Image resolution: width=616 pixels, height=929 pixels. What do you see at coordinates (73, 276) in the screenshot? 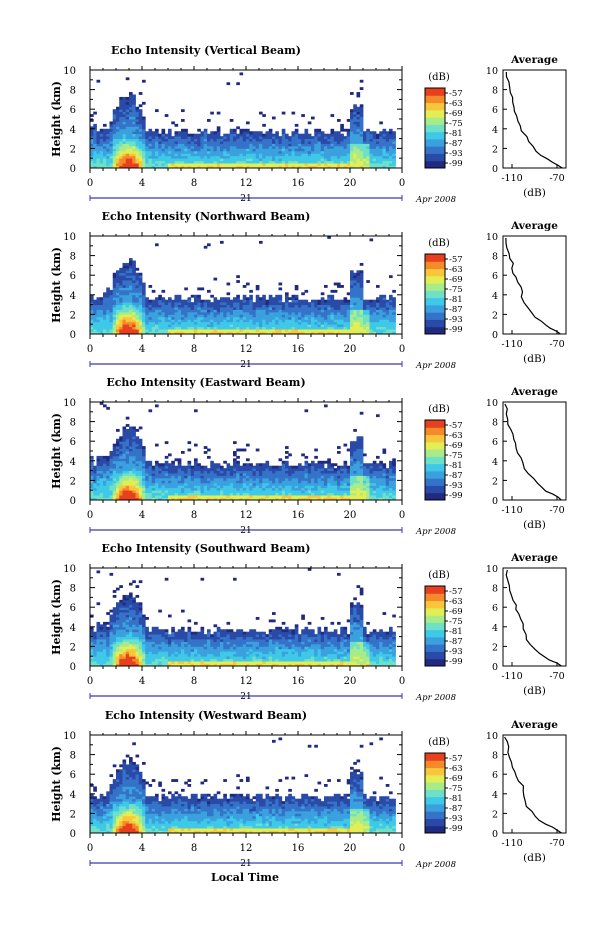
I see `y-tick-label: 6` at bounding box center [73, 276].